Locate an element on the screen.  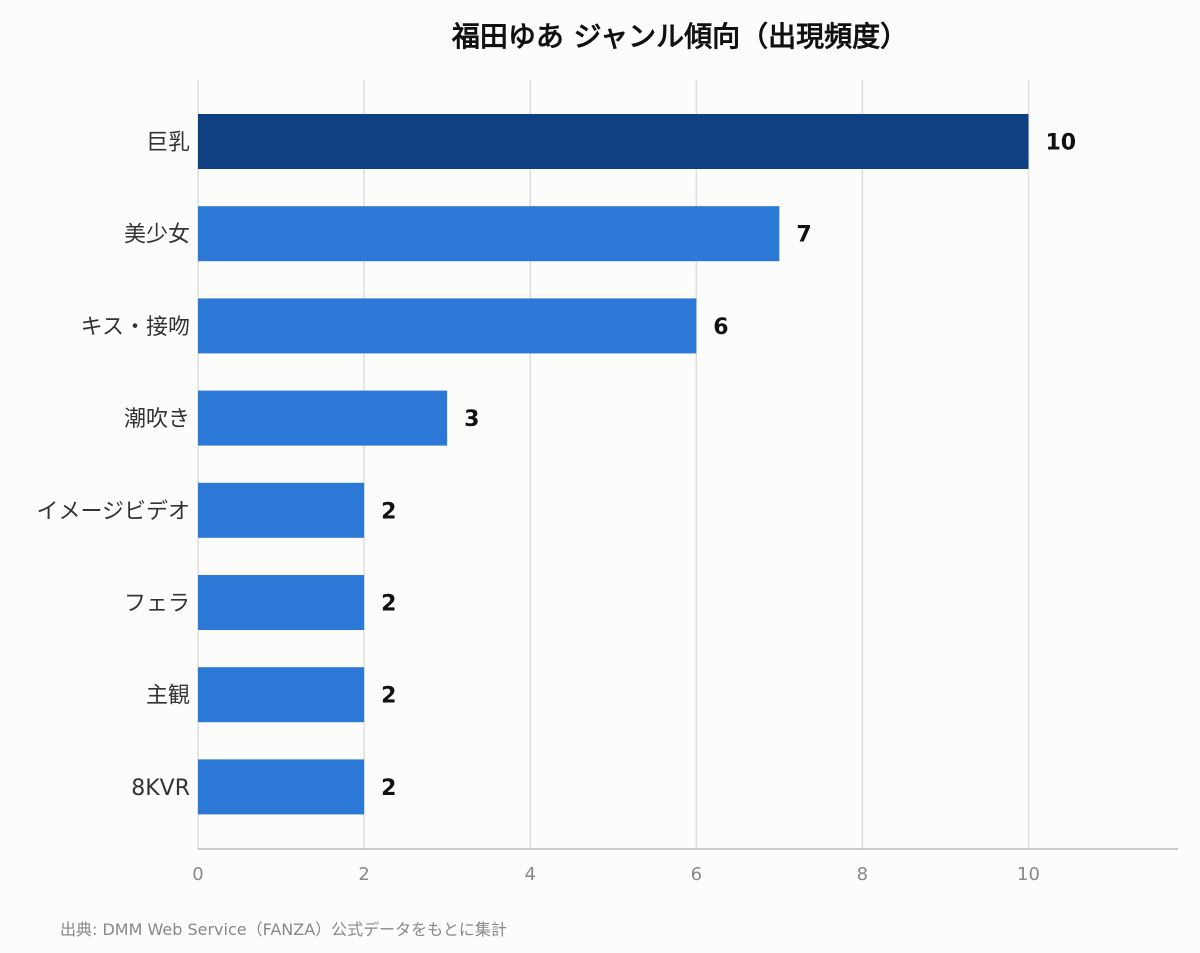
x-tick-label: 6 is located at coordinates (696, 874).